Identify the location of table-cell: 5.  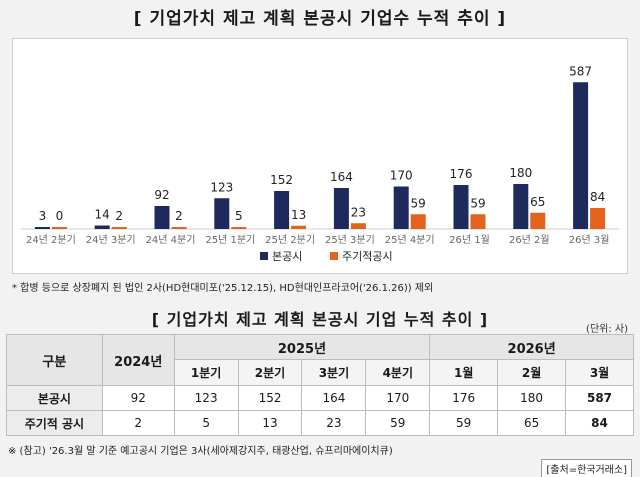
(206, 423).